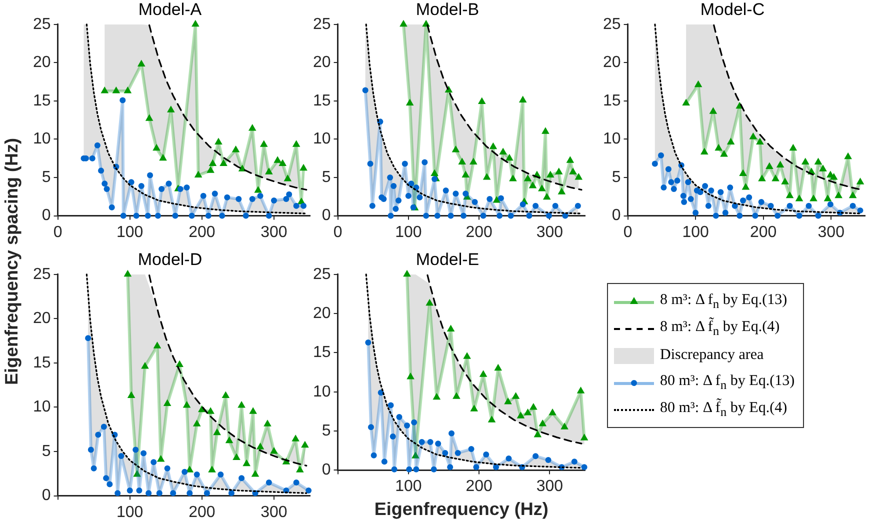 The width and height of the screenshot is (875, 529). What do you see at coordinates (724, 410) in the screenshot?
I see `legend-label: 80 m³: Δ f̃$_{n}$ by Eq.(4)` at bounding box center [724, 410].